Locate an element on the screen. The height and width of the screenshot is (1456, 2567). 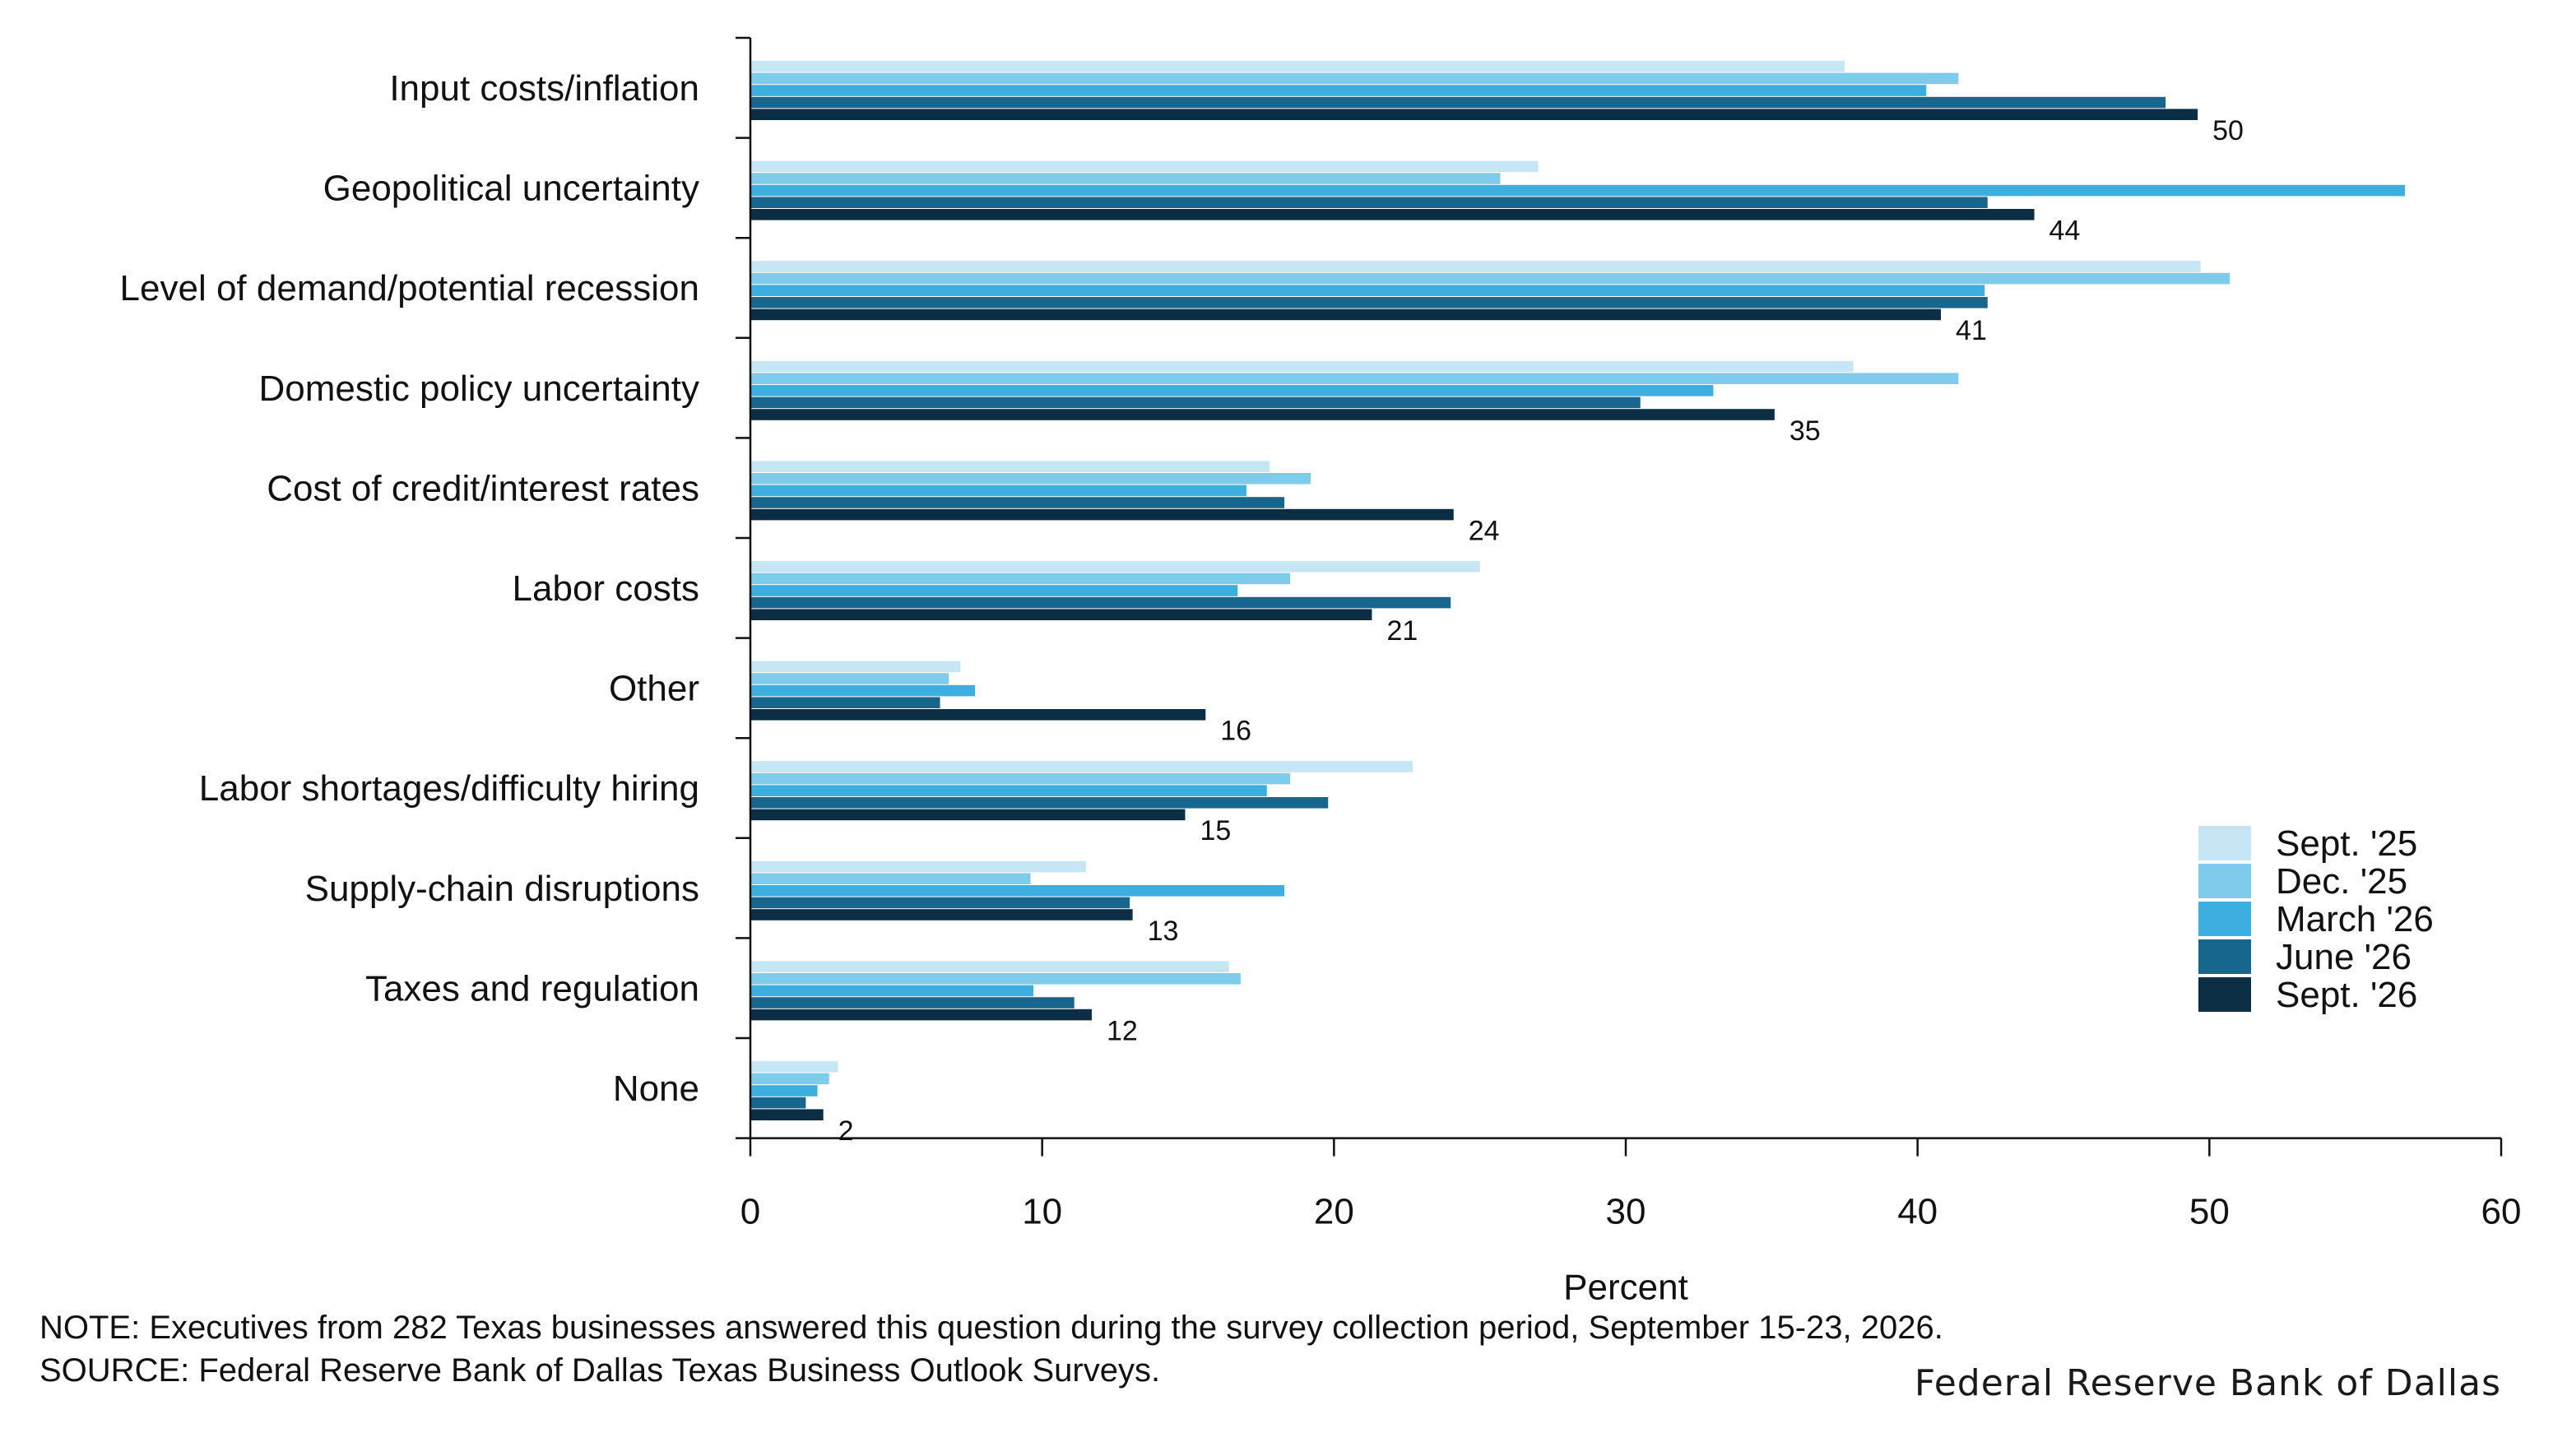
data-label: 35 is located at coordinates (1805, 431).